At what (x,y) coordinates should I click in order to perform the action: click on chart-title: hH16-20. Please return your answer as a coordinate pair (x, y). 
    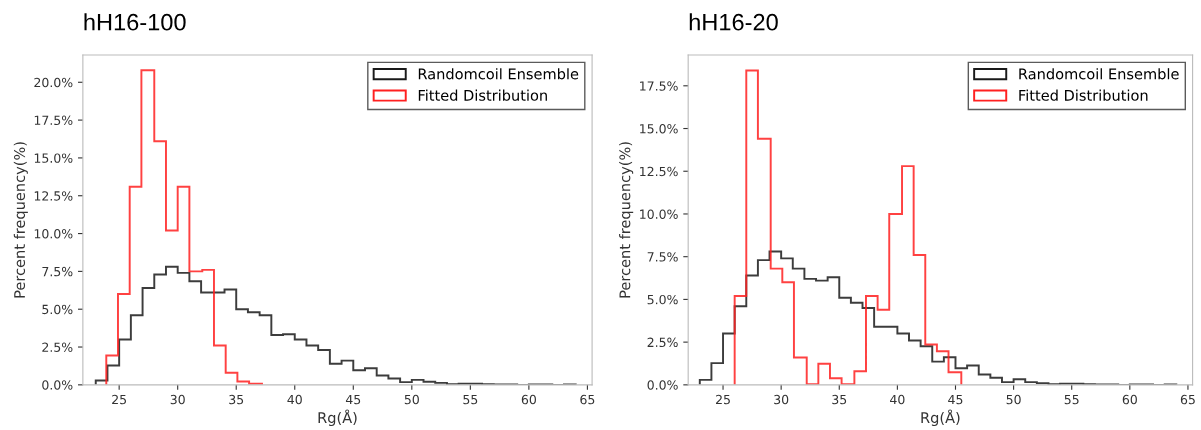
    Looking at the image, I should click on (733, 22).